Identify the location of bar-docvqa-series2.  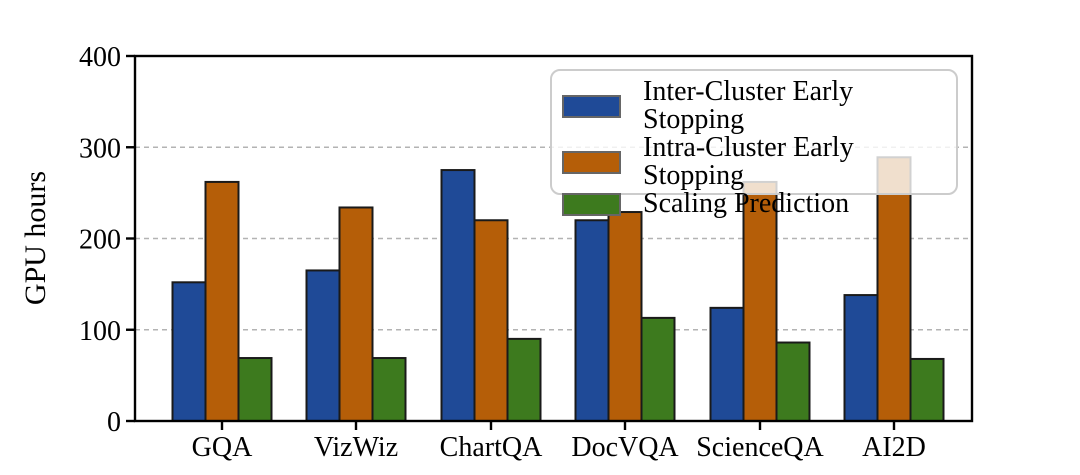
(658, 369).